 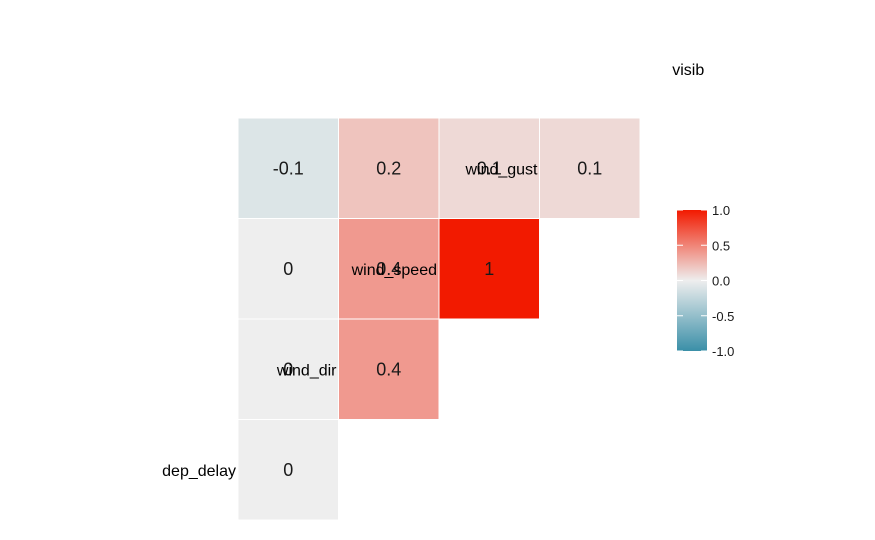 I want to click on heatmap-cell-visib-wind_gust, so click(x=590, y=168).